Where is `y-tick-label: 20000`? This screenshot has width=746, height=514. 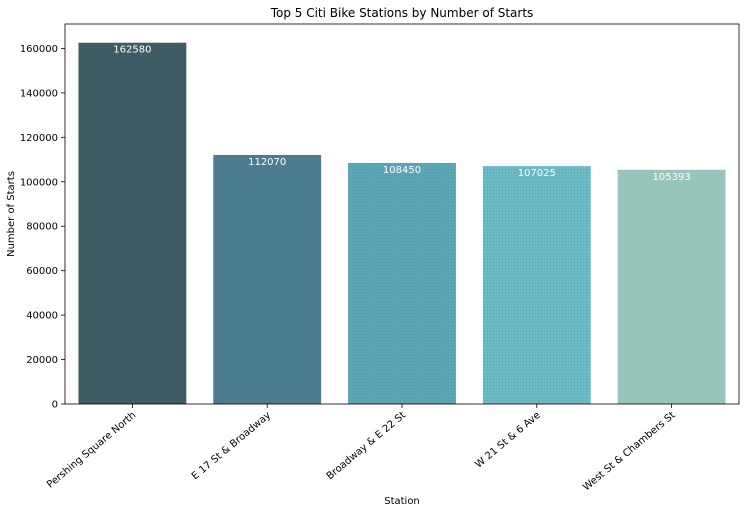
y-tick-label: 20000 is located at coordinates (42, 360).